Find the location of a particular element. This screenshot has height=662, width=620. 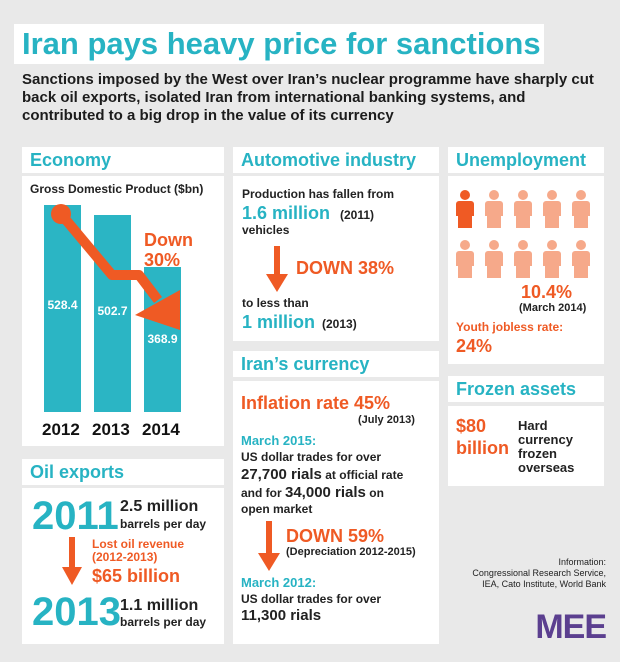

currency-depreciation: (Depreciation 2012-2015) is located at coordinates (351, 552).